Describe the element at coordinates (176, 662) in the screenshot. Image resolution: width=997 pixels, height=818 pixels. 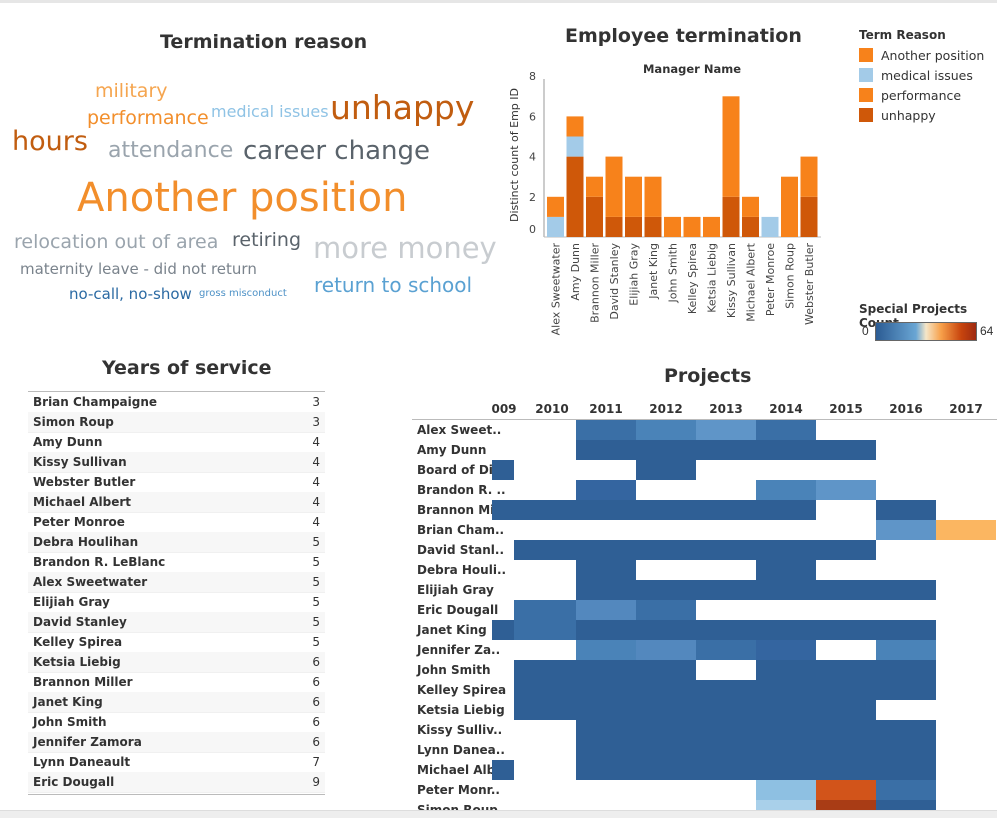
I see `years-row: Ketsia Liebig 6` at that location.